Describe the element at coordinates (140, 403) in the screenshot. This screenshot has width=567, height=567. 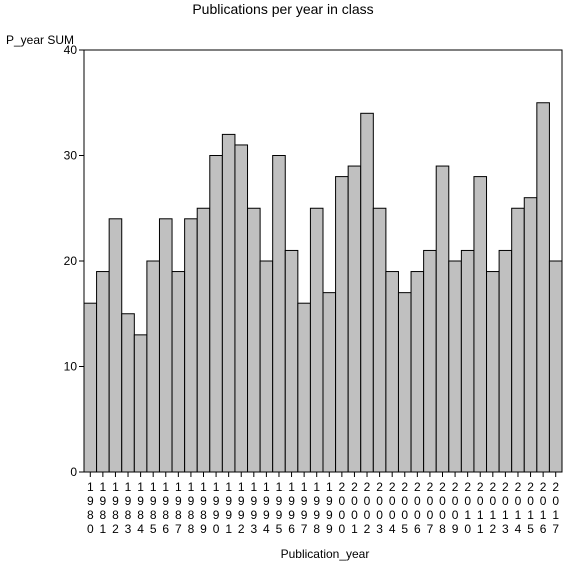
I see `bar-1984` at that location.